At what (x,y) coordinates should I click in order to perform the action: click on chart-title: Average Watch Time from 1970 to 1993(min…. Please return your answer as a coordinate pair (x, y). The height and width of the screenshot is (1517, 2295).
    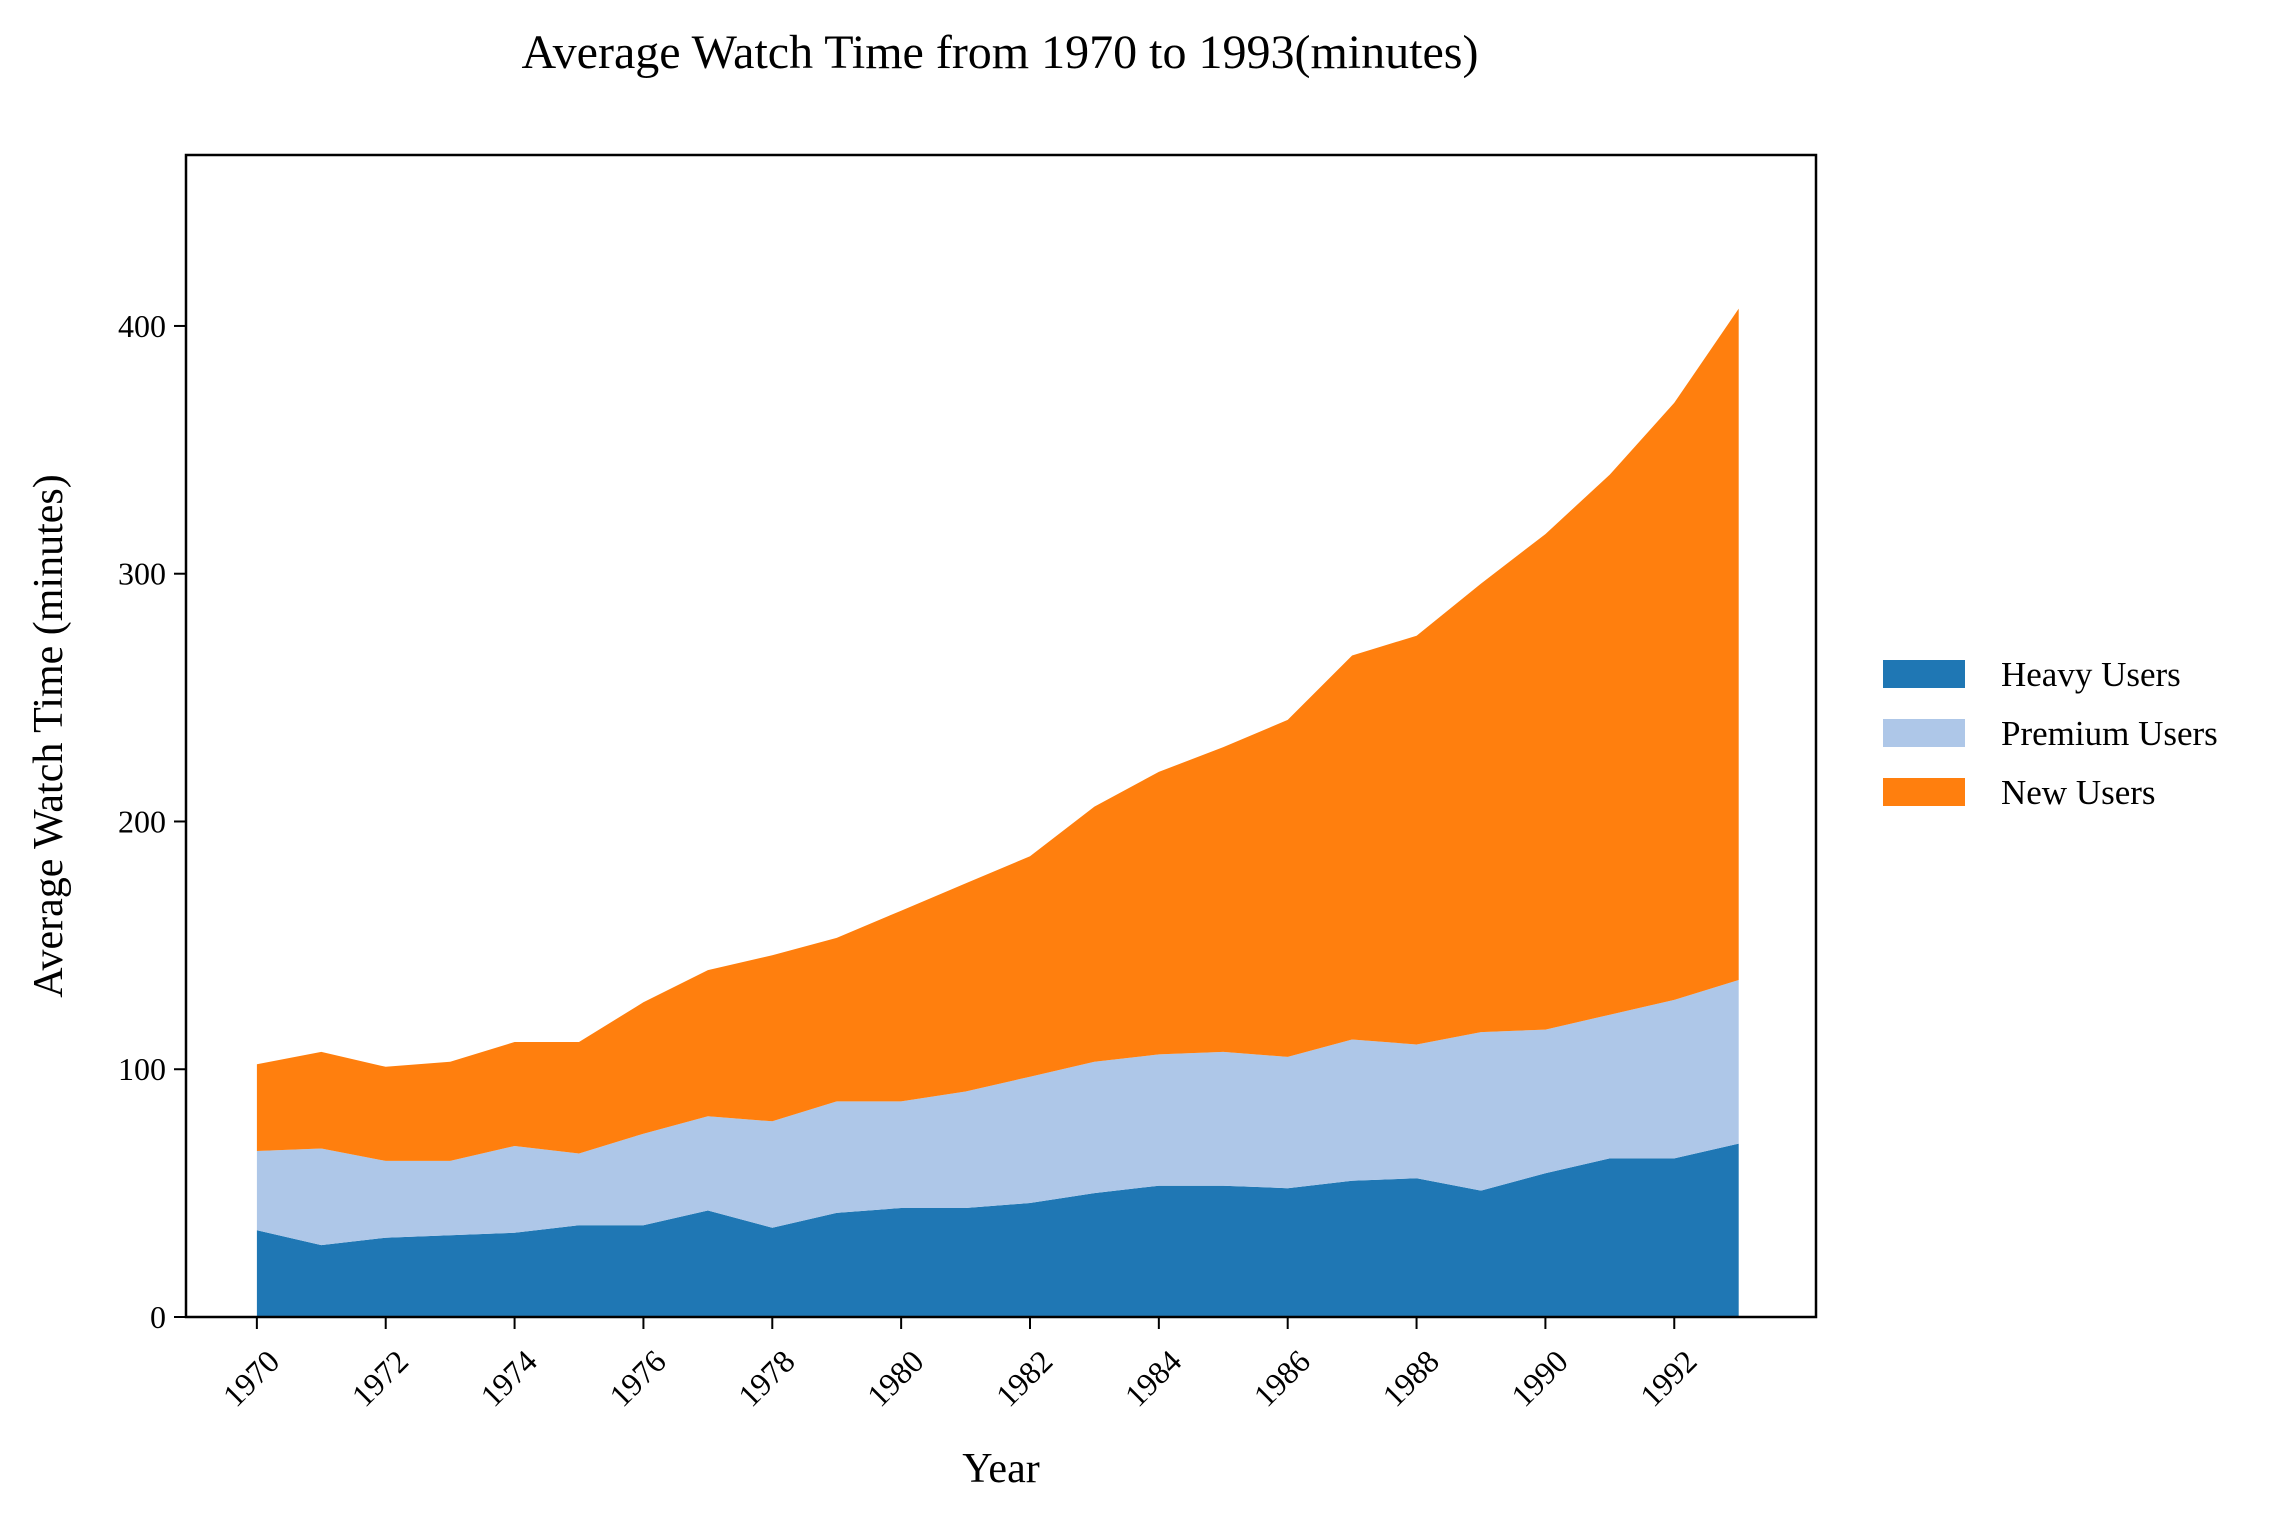
    Looking at the image, I should click on (1000, 52).